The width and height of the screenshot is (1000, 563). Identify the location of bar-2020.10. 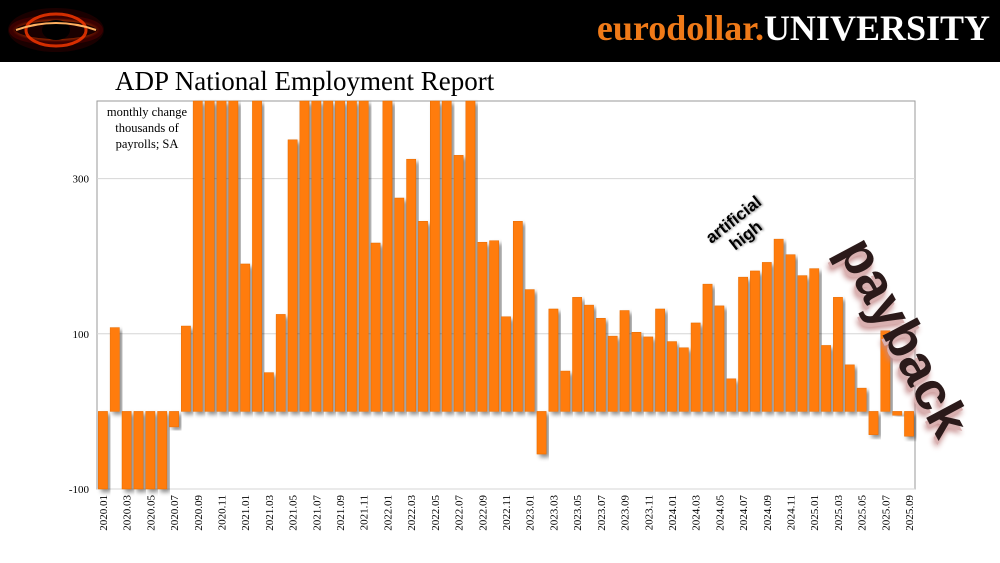
(209, 256).